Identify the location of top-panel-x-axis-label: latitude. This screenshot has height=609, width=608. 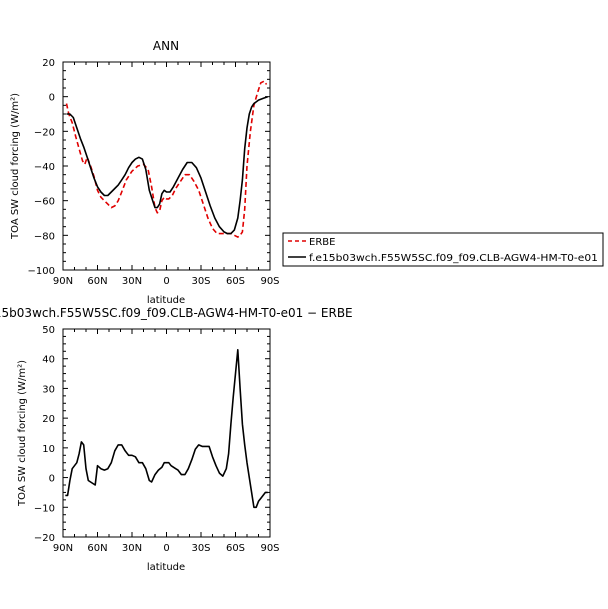
(166, 300).